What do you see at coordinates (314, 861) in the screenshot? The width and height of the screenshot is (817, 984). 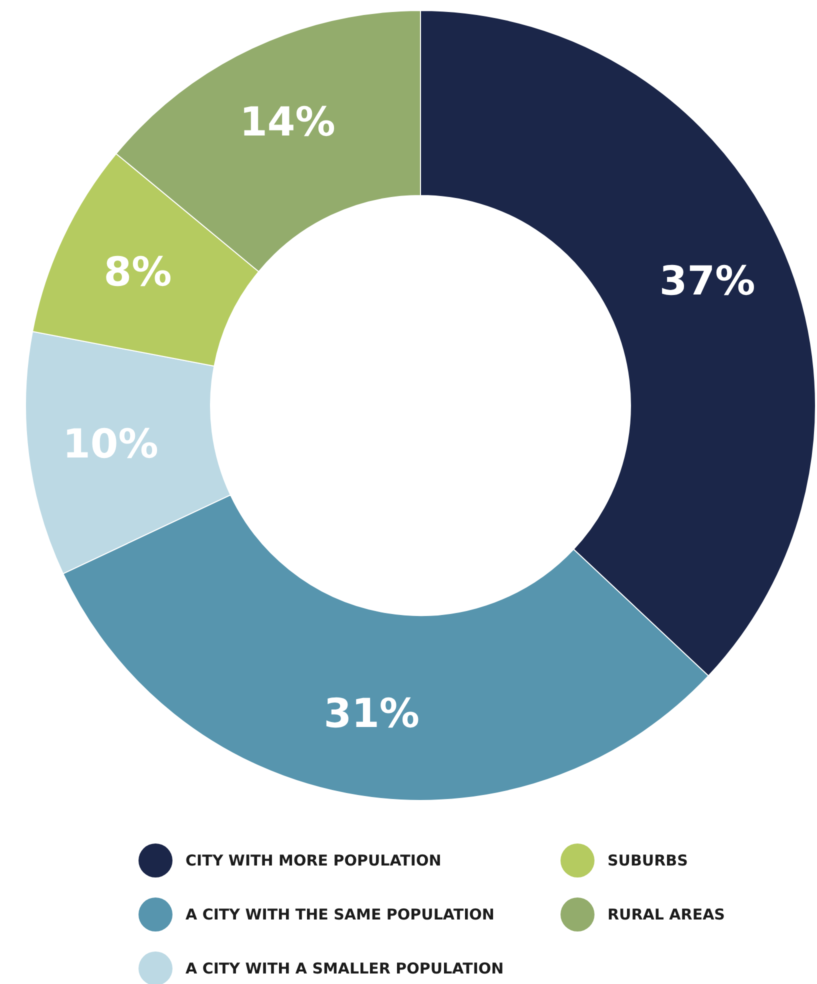 I see `legend-label: CITY WITH MORE POPULATION` at bounding box center [314, 861].